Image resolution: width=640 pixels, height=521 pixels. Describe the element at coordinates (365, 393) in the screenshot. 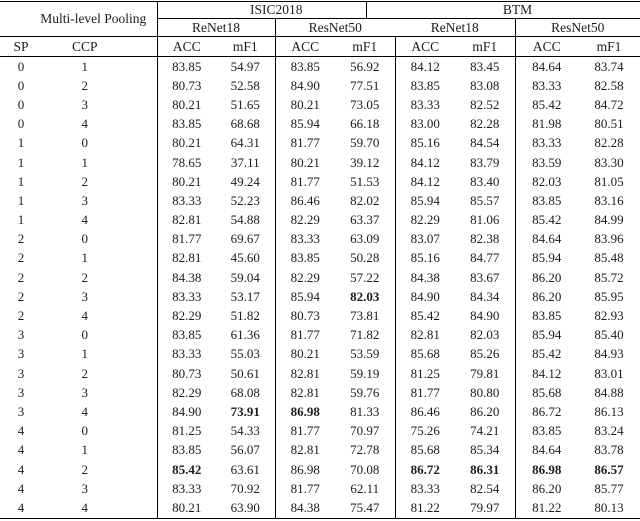

I see `cell-value: 59.76` at that location.